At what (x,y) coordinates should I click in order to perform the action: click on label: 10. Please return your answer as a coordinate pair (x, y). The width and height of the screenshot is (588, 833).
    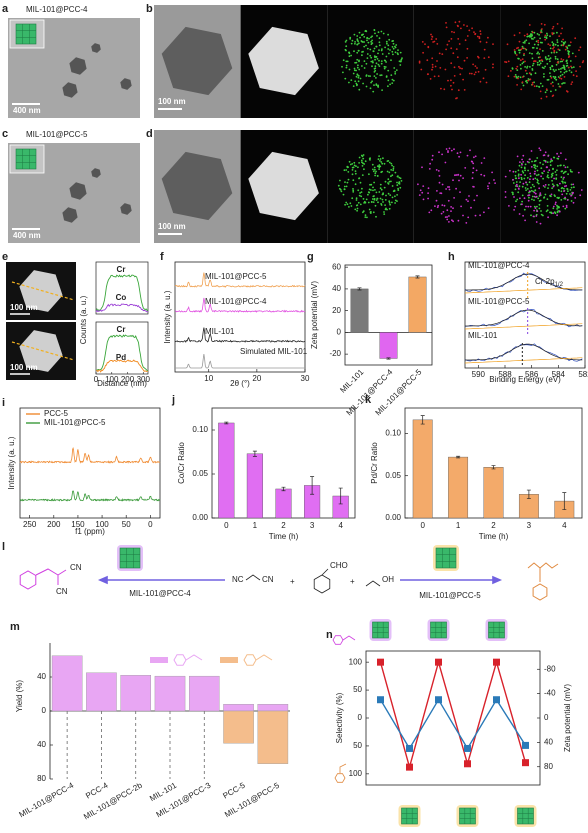
    Looking at the image, I should click on (208, 378).